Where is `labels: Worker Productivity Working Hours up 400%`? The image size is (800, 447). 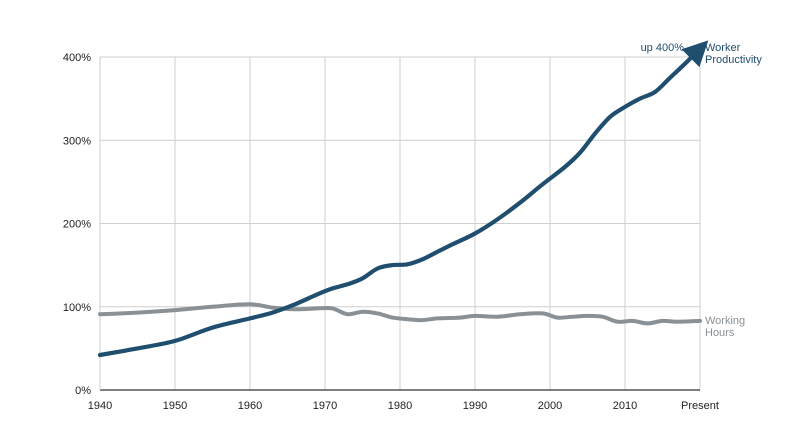
labels: Worker Productivity Working Hours up 400% is located at coordinates (702, 190).